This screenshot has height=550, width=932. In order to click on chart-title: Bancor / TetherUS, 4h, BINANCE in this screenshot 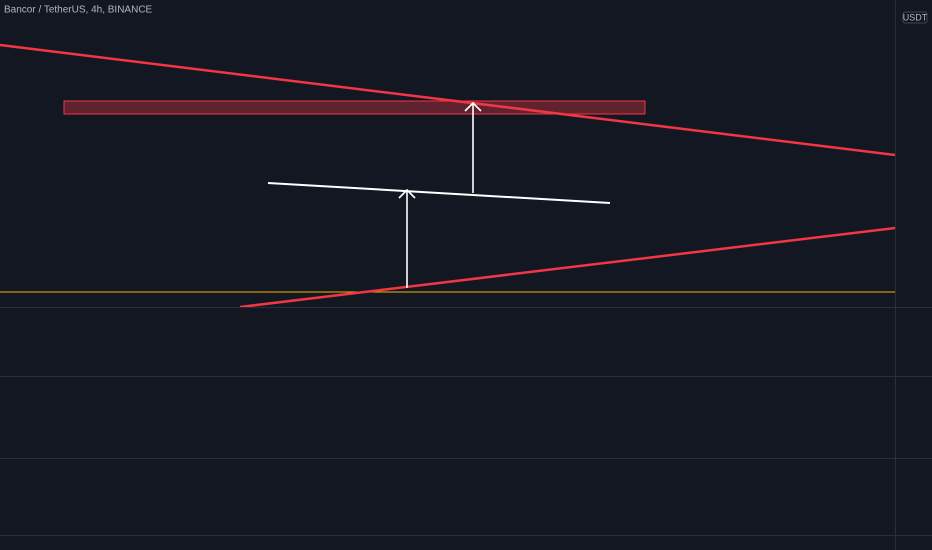, I will do `click(78, 10)`.